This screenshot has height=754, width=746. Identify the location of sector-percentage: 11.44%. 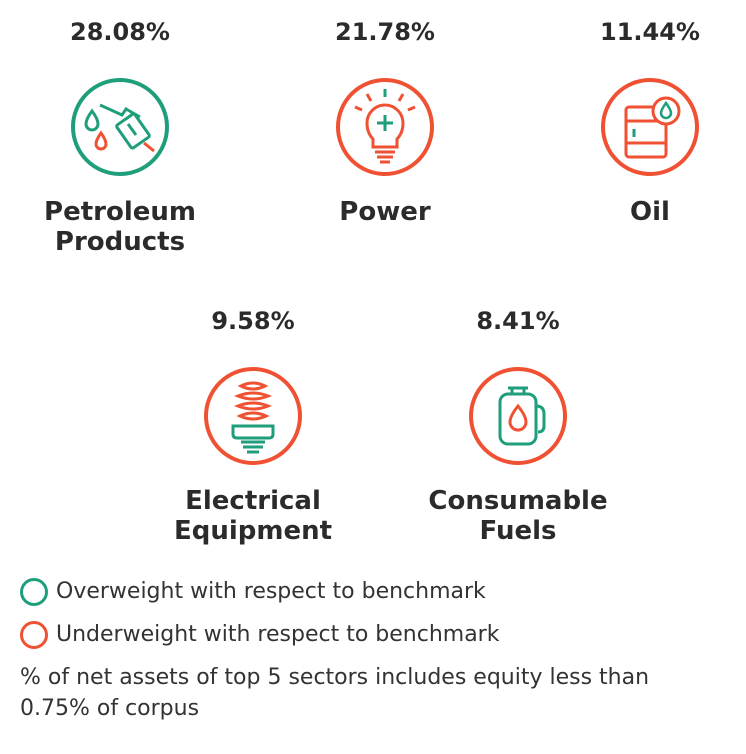
(650, 32).